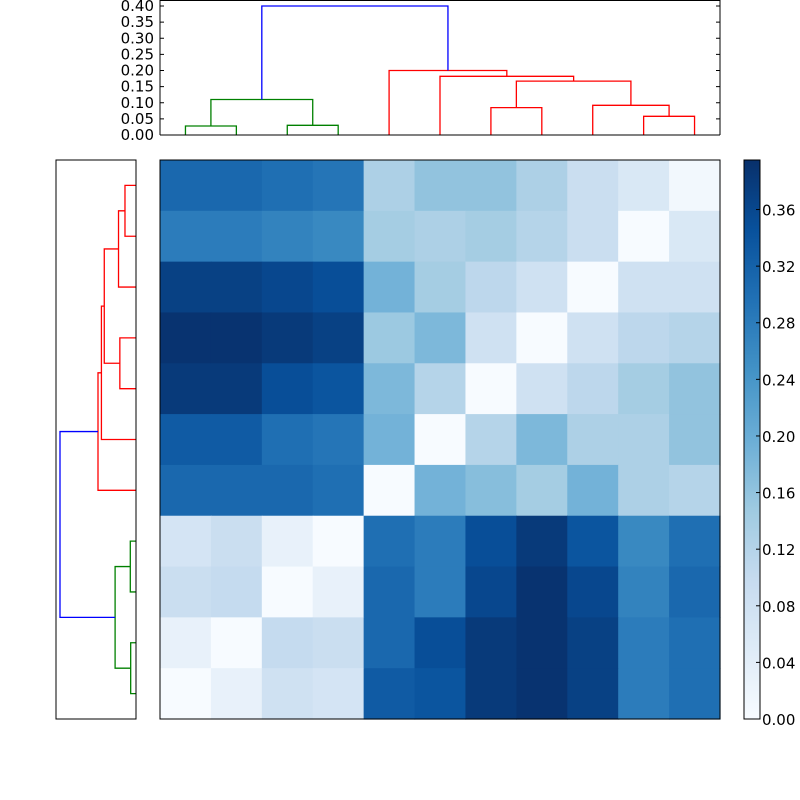  I want to click on colorbar-tick-label: 0.12, so click(778, 550).